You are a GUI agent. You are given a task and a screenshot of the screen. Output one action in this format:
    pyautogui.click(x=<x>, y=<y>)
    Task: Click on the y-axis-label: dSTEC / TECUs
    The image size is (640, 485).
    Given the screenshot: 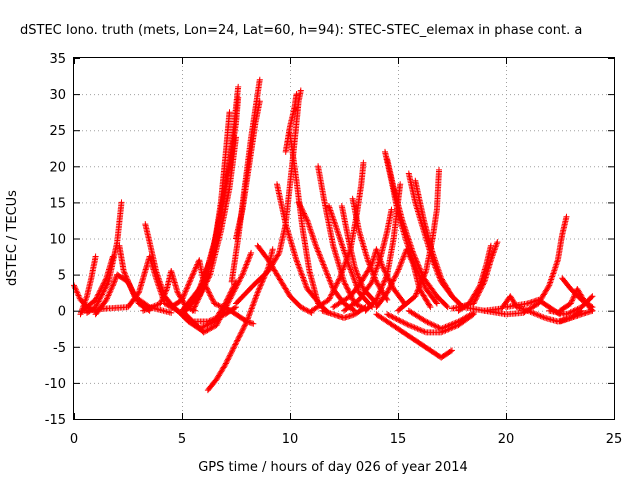 What is the action you would take?
    pyautogui.click(x=12, y=238)
    